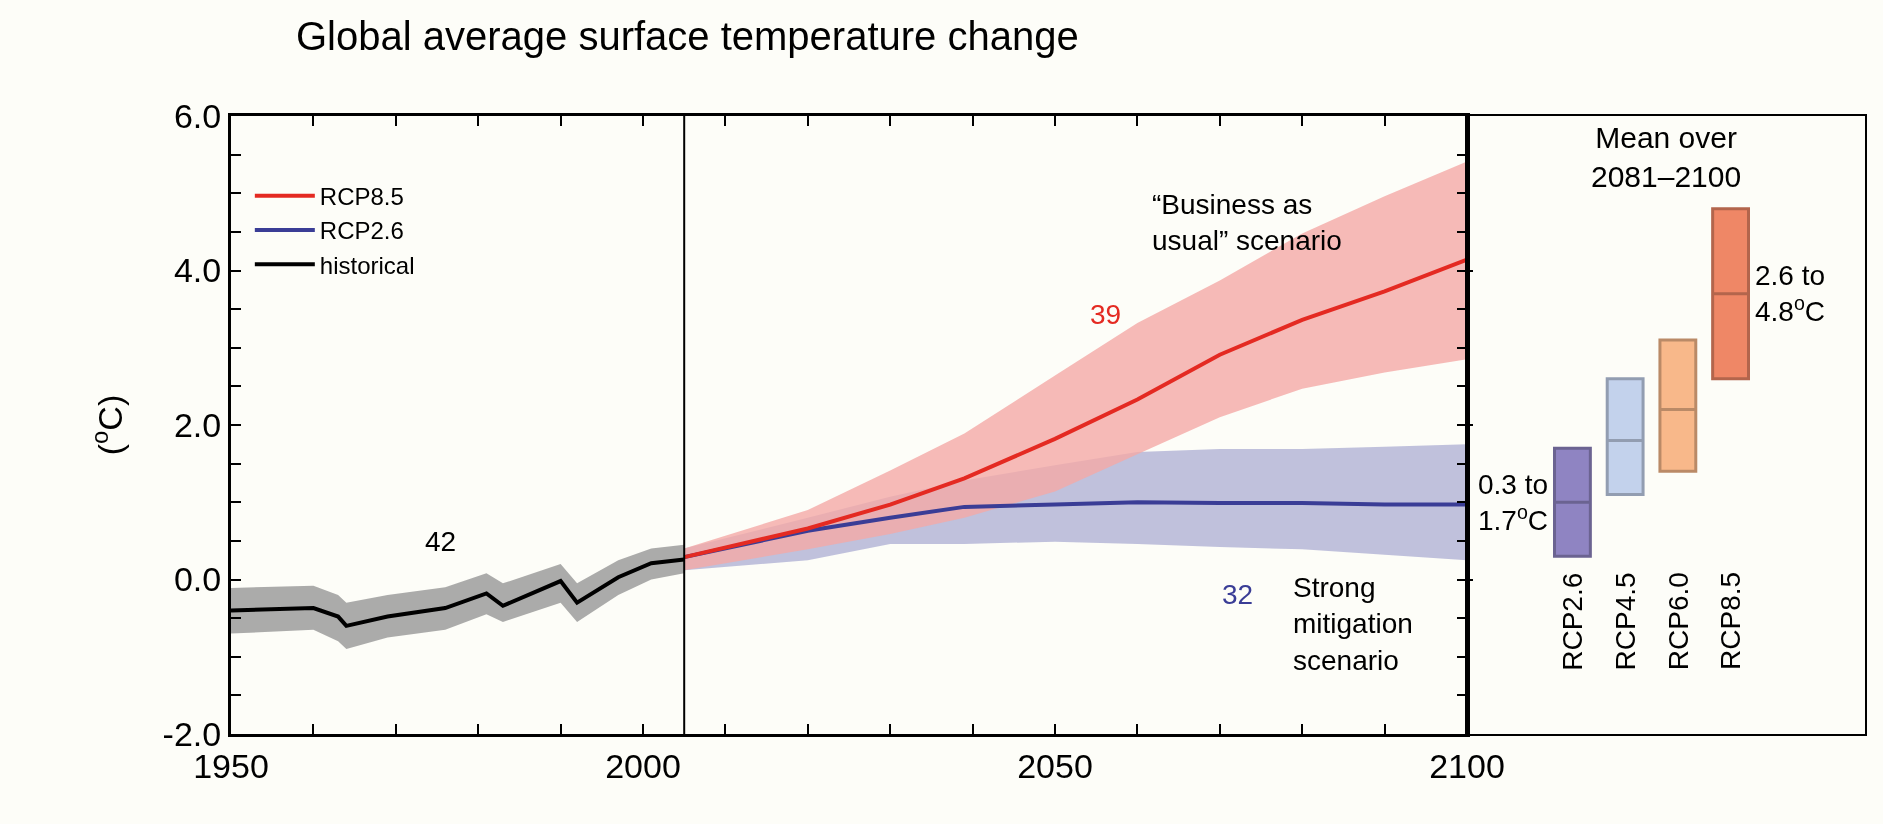 This screenshot has height=824, width=1883. Describe the element at coordinates (687, 36) in the screenshot. I see `chart-title: Global average surface temperature change` at that location.